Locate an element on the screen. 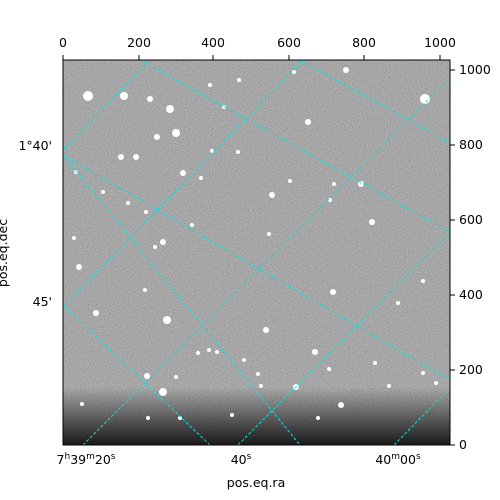 This screenshot has height=500, width=500. bottom-tick-label: 7h39m20s is located at coordinates (86, 459).